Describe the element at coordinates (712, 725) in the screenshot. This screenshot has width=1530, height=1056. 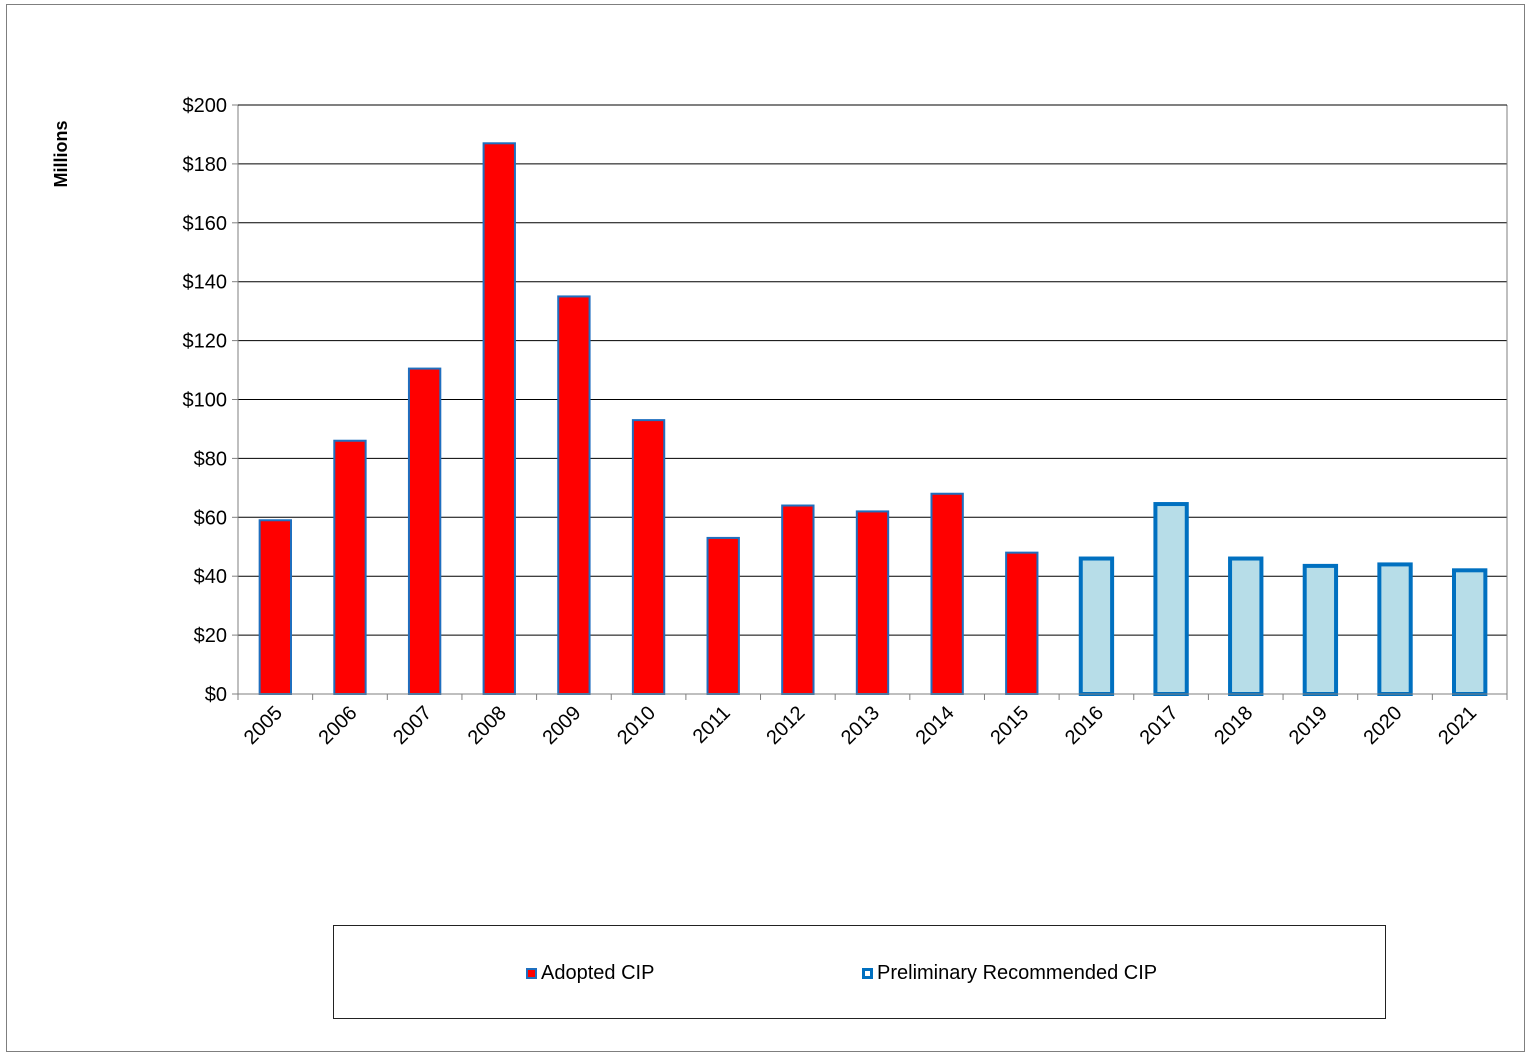
I see `x-tick-label: 2011` at that location.